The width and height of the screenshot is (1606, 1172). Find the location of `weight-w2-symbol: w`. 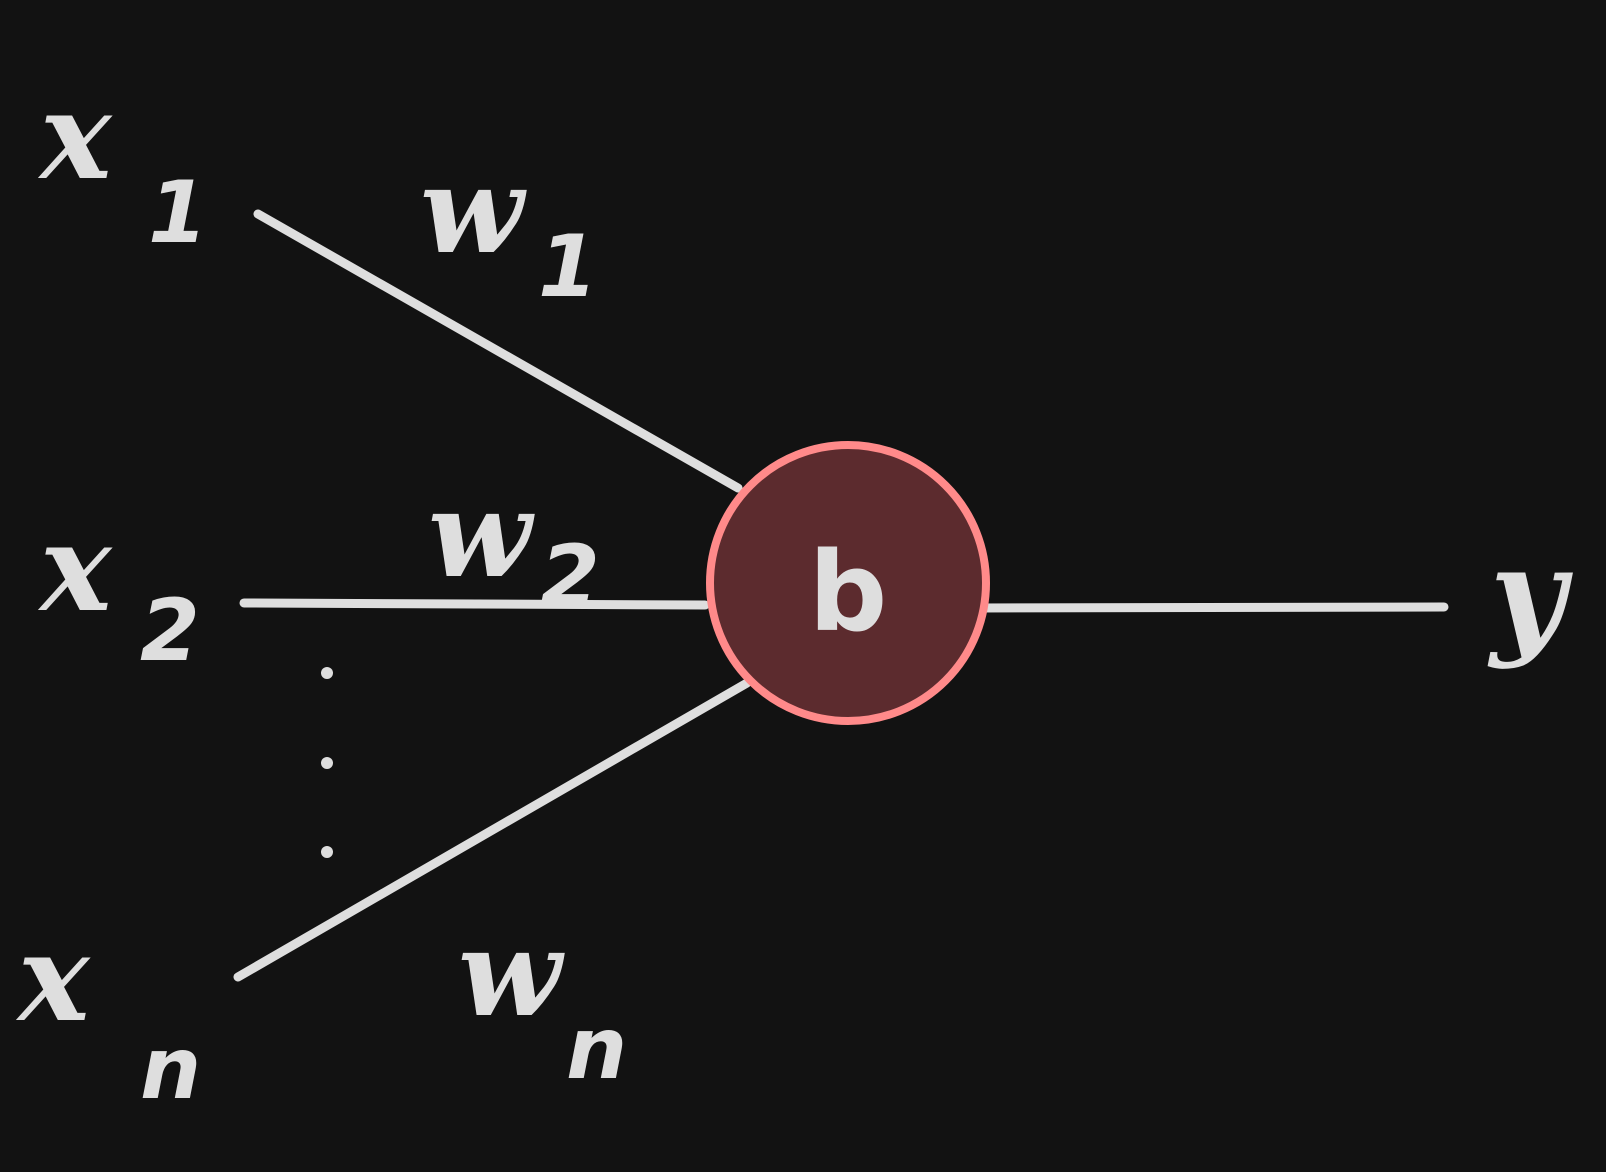

weight-w2-symbol: w is located at coordinates (481, 534).